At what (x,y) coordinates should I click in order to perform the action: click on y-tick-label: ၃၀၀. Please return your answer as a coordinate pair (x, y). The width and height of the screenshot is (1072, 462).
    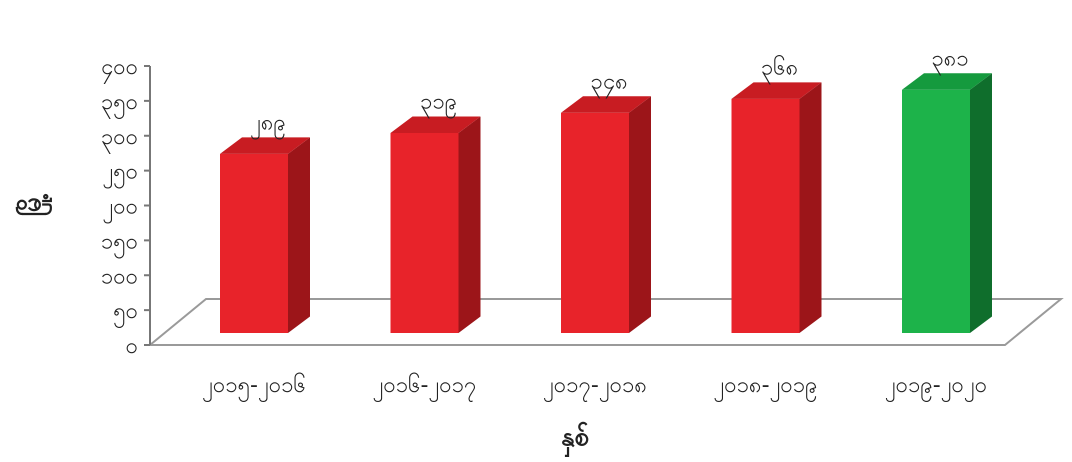
    Looking at the image, I should click on (119, 139).